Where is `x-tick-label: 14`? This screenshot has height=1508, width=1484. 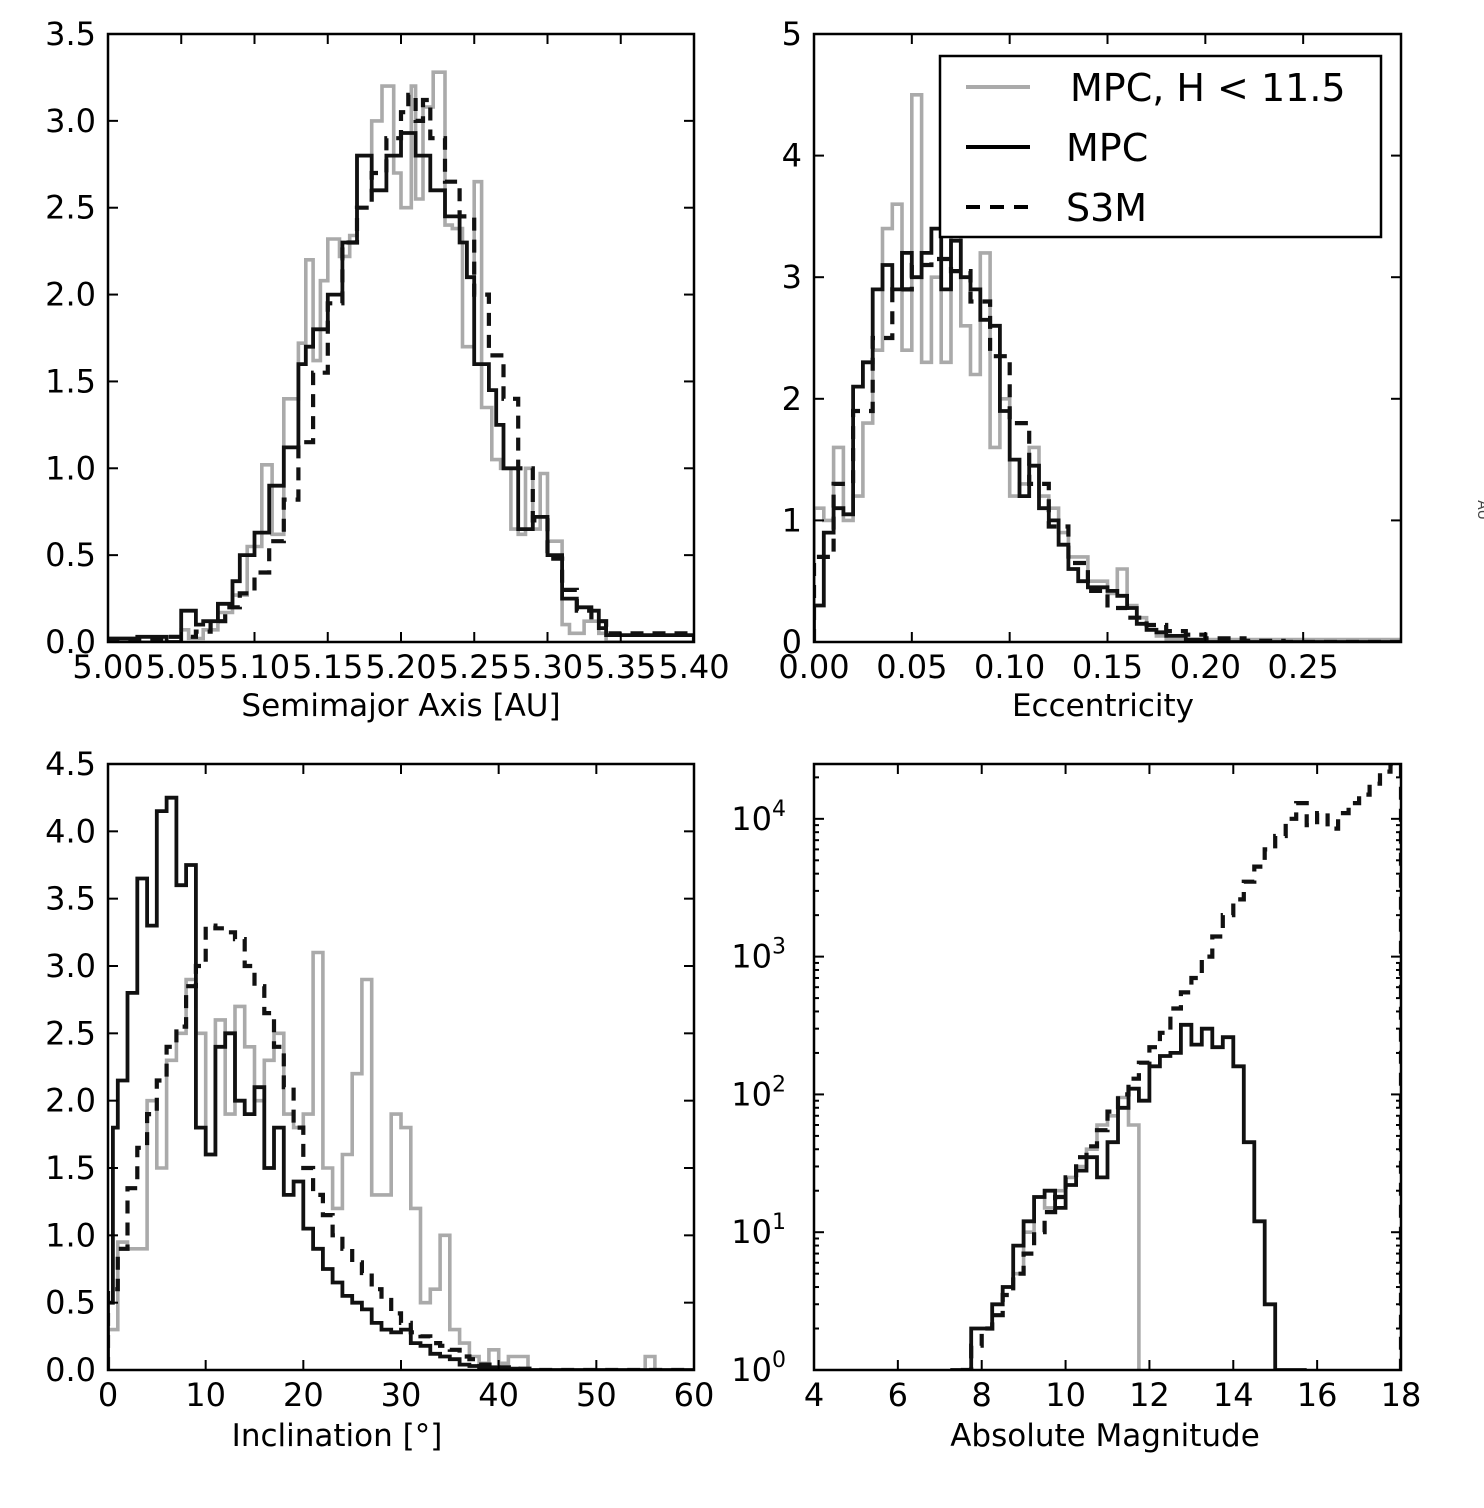 x-tick-label: 14 is located at coordinates (1233, 1395).